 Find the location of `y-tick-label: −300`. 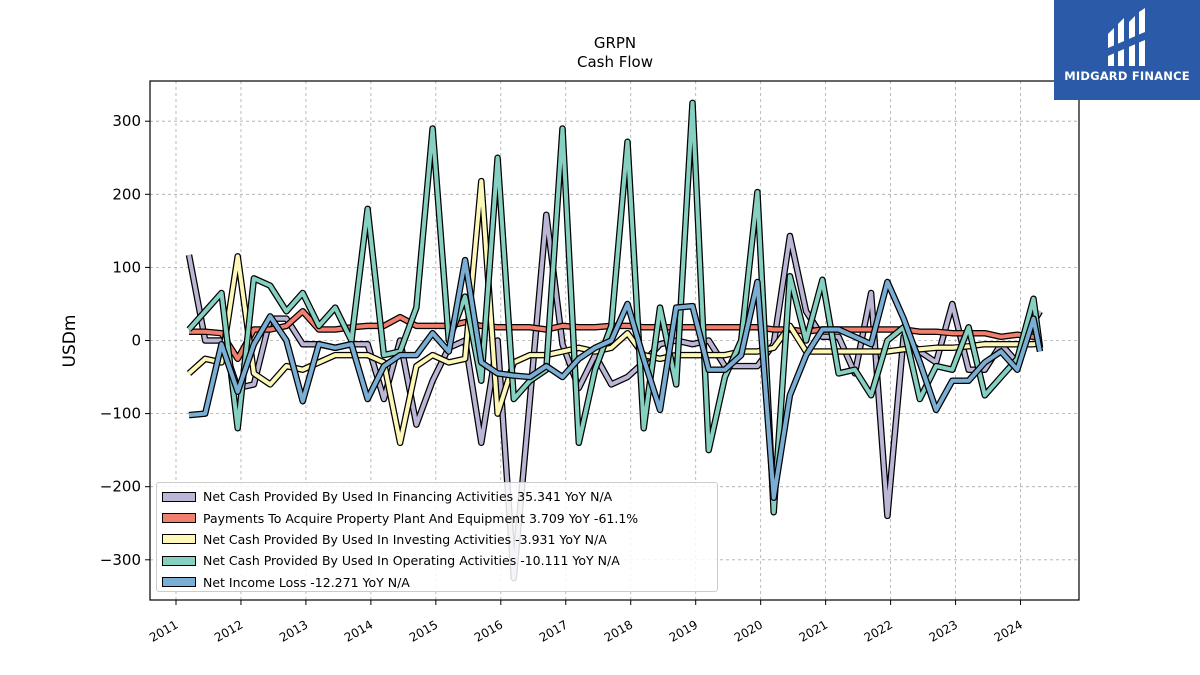

y-tick-label: −300 is located at coordinates (120, 560).